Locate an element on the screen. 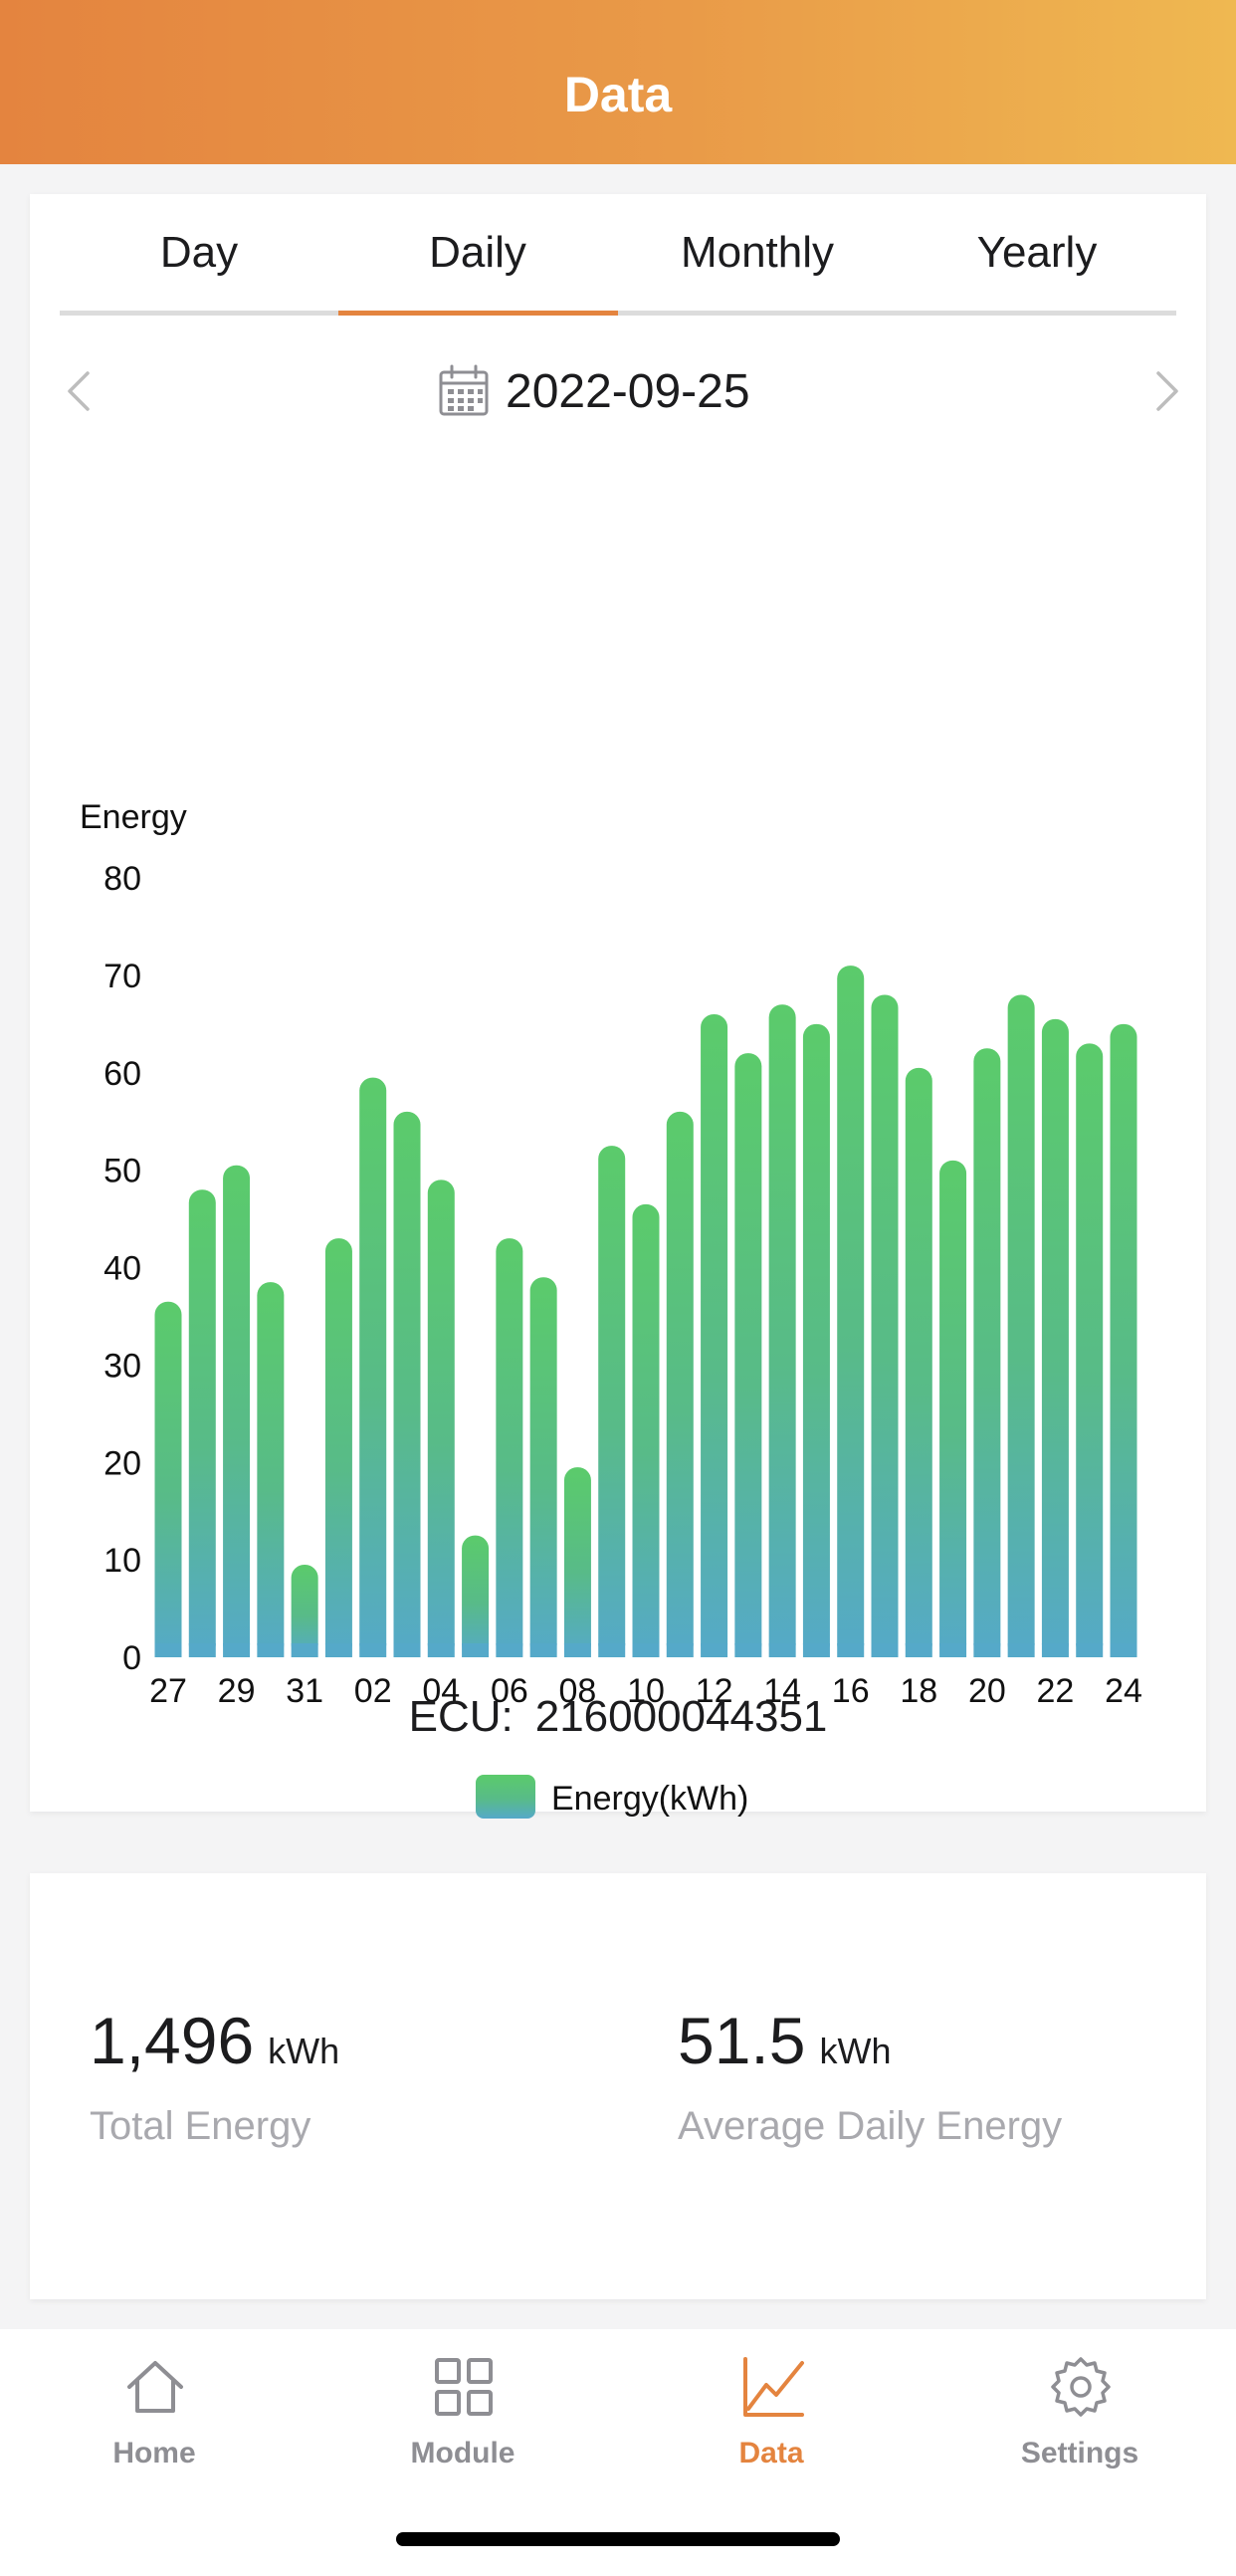  next-date-arrow-icon is located at coordinates (1166, 391).